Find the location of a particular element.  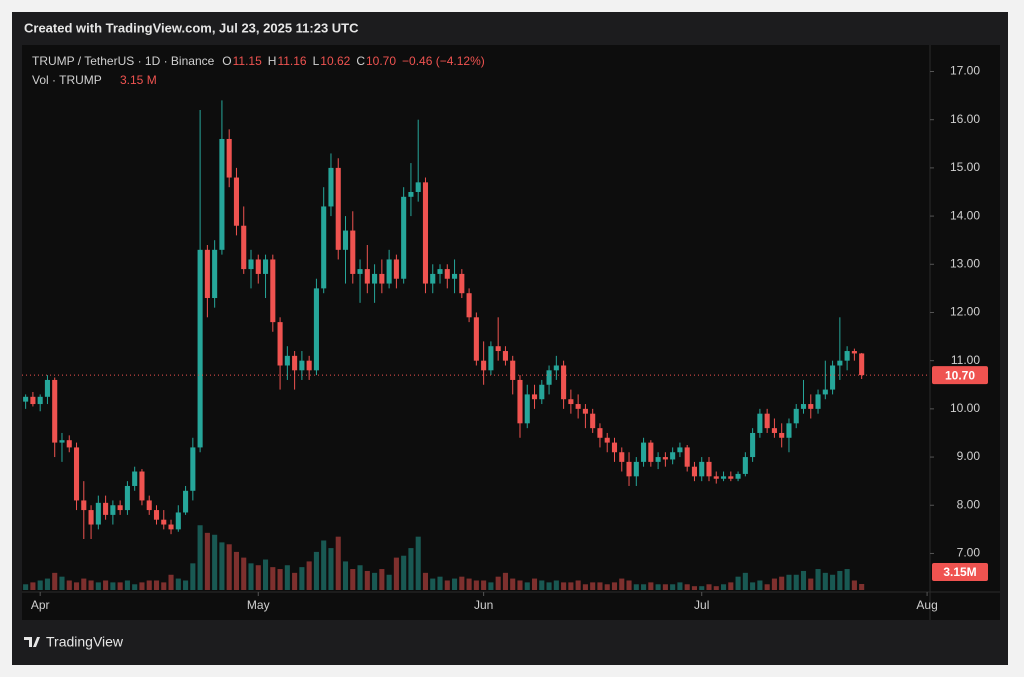

legend-key: C is located at coordinates (360, 61).